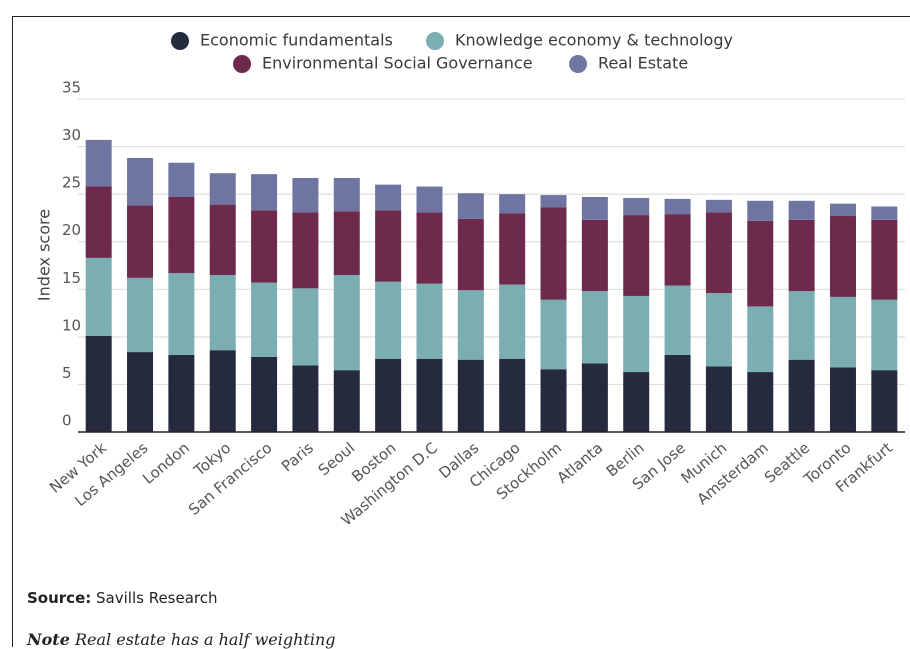 The height and width of the screenshot is (649, 910). What do you see at coordinates (166, 463) in the screenshot?
I see `x-tick-label: London` at bounding box center [166, 463].